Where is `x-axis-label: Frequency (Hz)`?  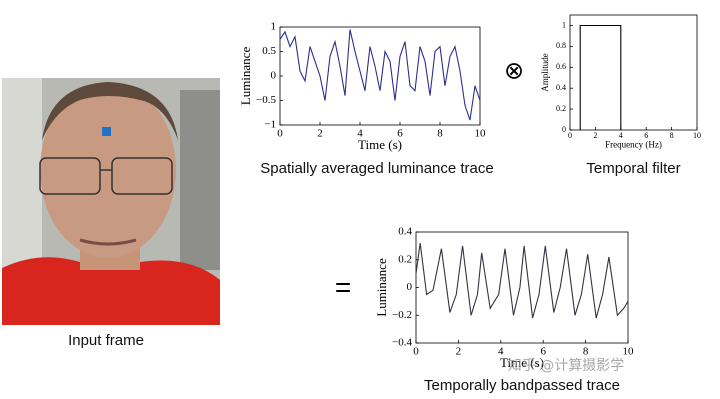 x-axis-label: Frequency (Hz) is located at coordinates (633, 144).